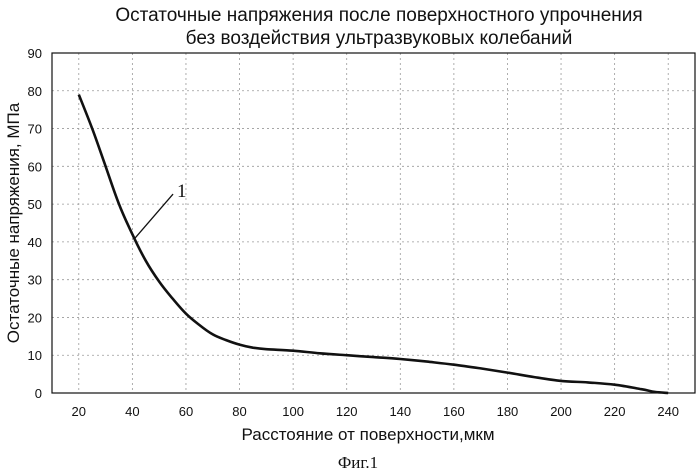  Describe the element at coordinates (293, 411) in the screenshot. I see `x-tick-label: 100` at that location.